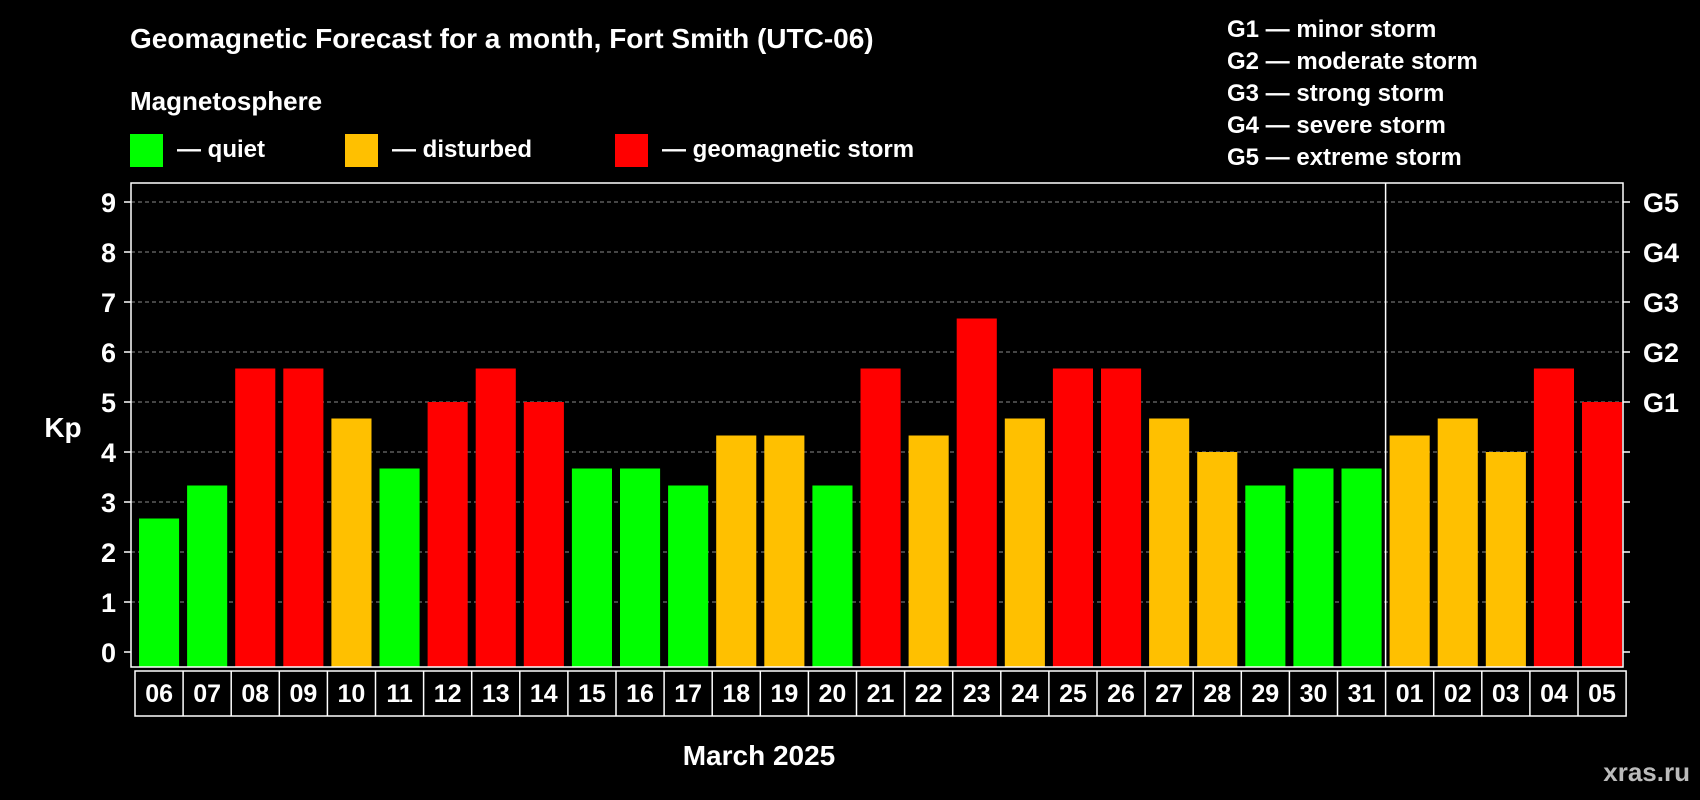 The width and height of the screenshot is (1700, 800). What do you see at coordinates (448, 694) in the screenshot?
I see `category-label: 12` at bounding box center [448, 694].